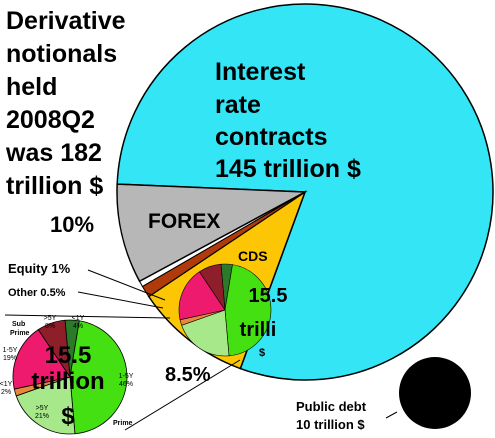 The width and height of the screenshot is (495, 438). Describe the element at coordinates (435, 393) in the screenshot. I see `public-debt-pie` at that location.